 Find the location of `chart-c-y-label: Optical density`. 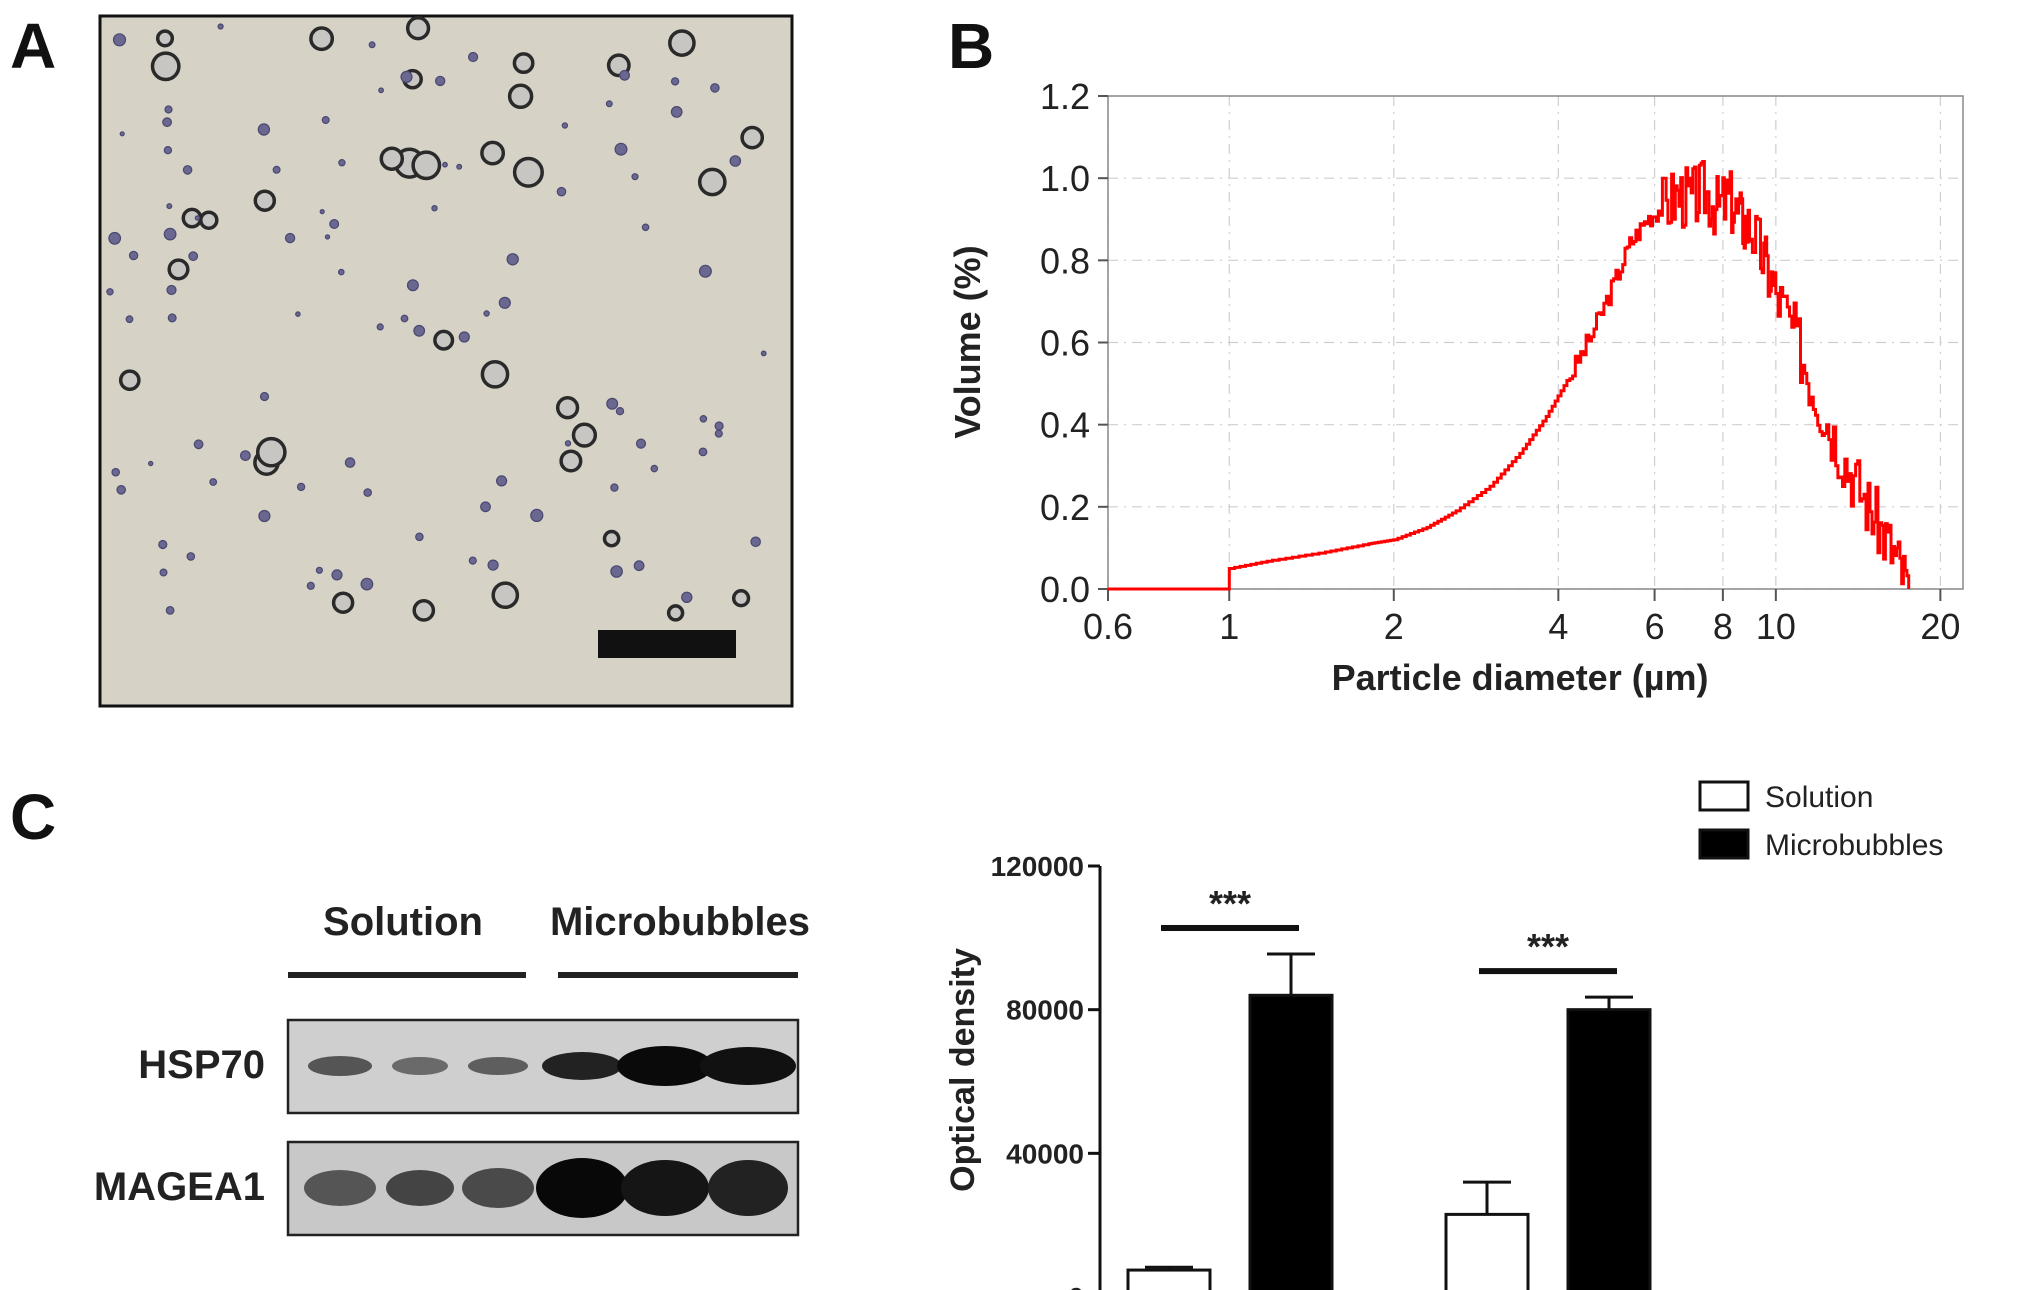

chart-c-y-label: Optical density is located at coordinates (963, 1070).